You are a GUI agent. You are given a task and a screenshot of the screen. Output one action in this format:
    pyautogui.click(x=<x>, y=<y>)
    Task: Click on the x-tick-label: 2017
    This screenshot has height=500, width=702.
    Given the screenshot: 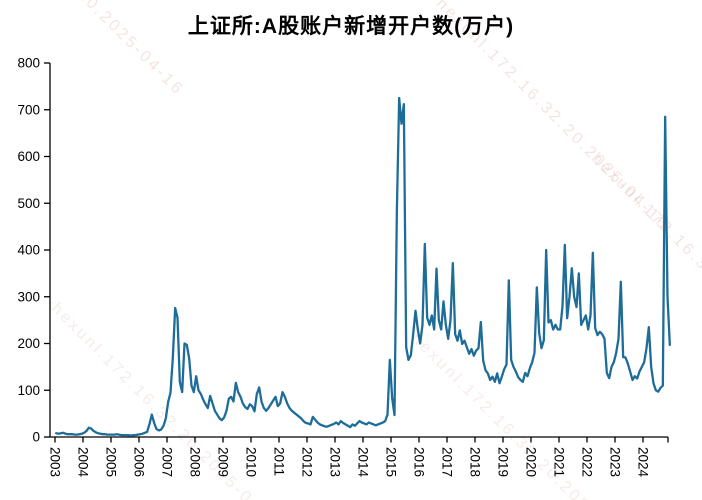 What is the action you would take?
    pyautogui.click(x=447, y=462)
    